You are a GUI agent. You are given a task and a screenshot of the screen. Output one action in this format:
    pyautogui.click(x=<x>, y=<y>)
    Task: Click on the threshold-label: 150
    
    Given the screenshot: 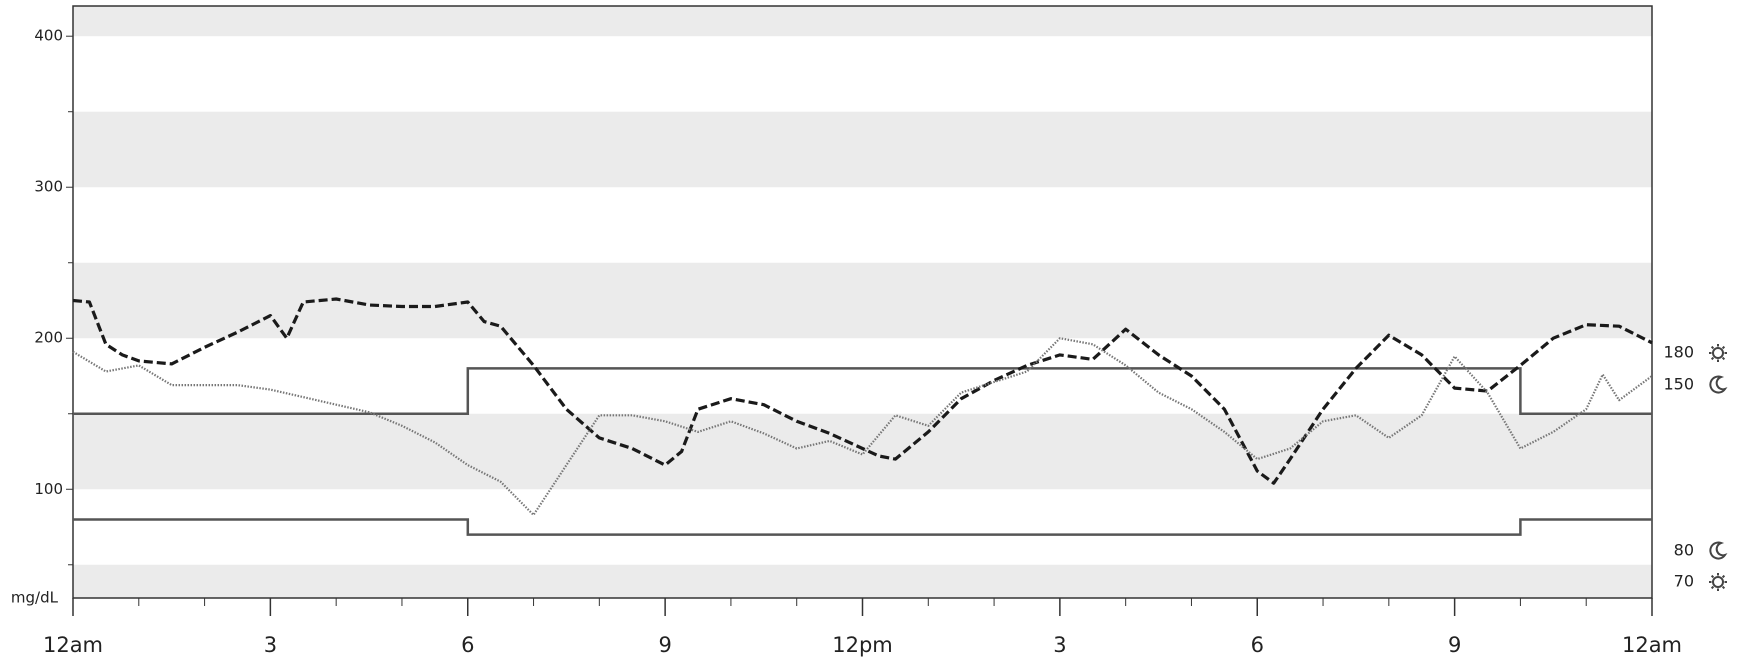 What is the action you would take?
    pyautogui.click(x=1678, y=384)
    